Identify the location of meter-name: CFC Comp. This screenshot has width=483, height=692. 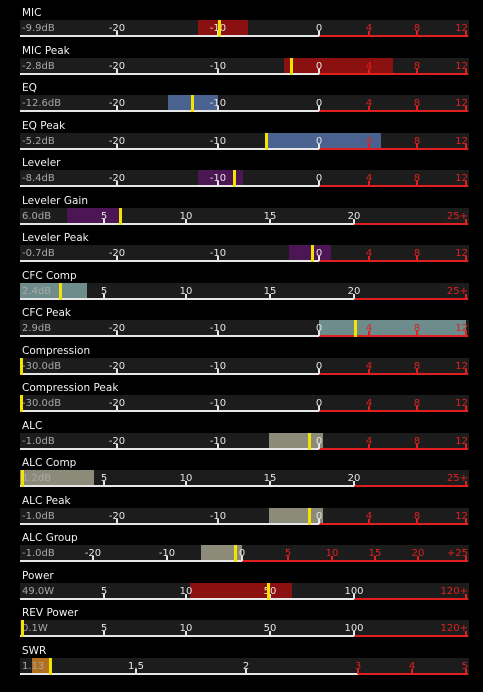
(49, 275).